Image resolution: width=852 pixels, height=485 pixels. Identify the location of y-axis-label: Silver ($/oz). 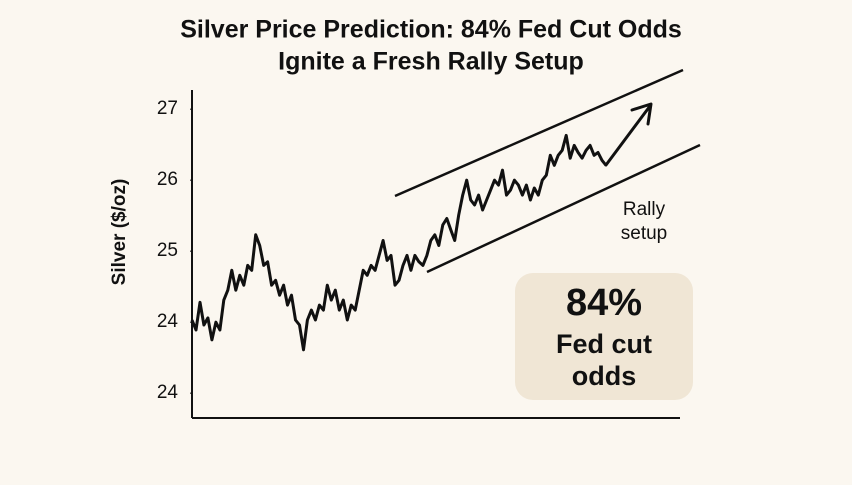
(119, 232).